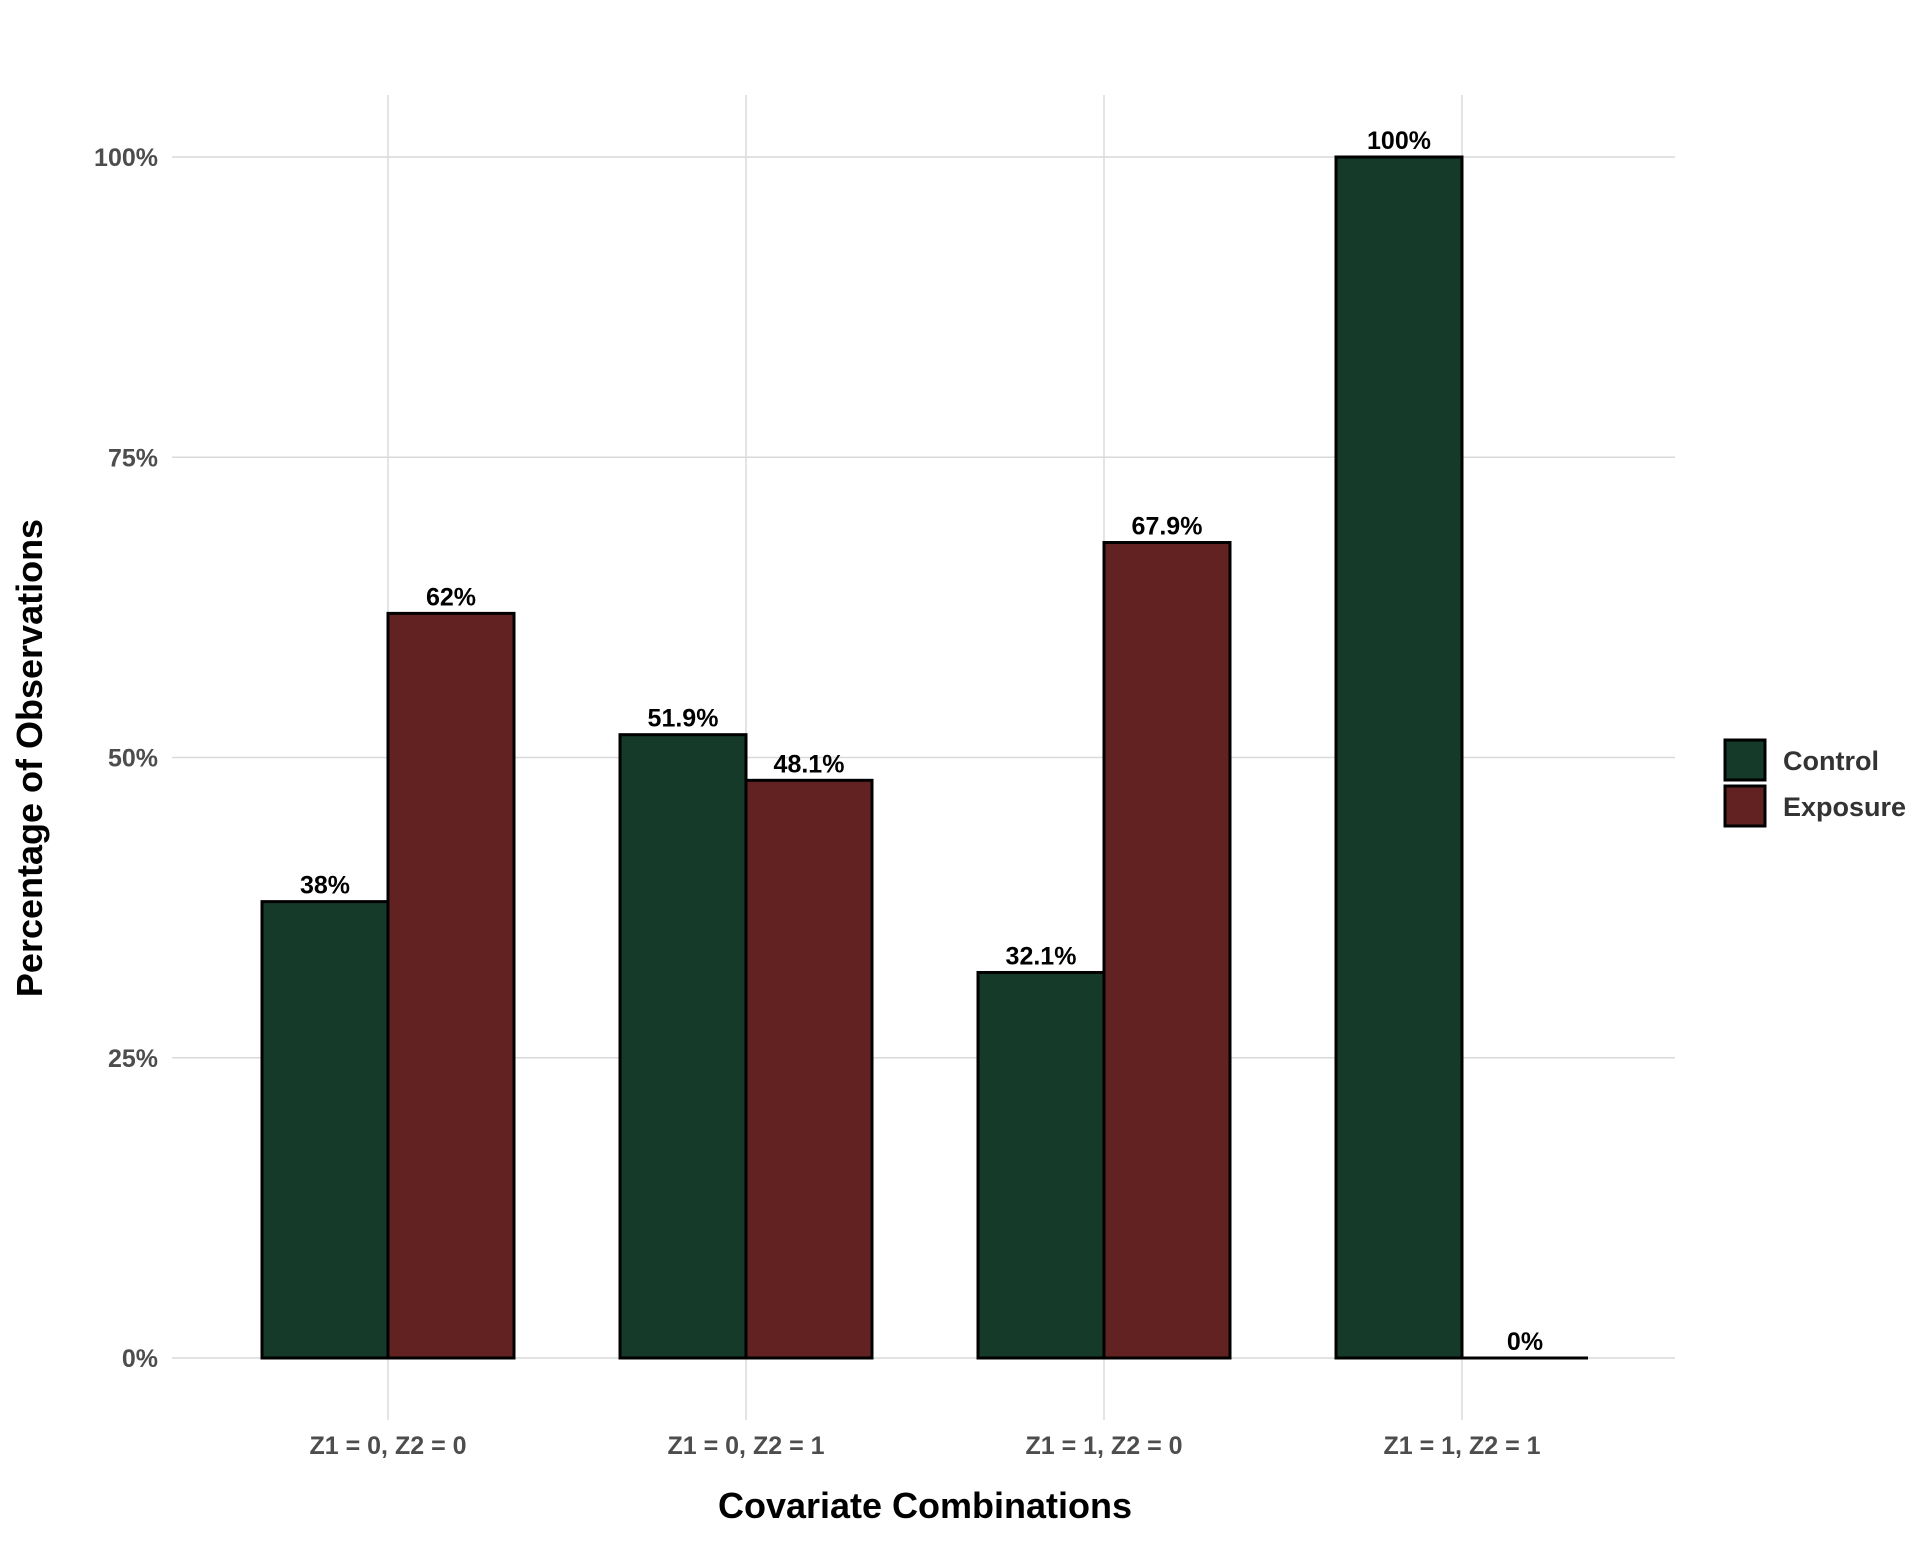 The image size is (1920, 1541). I want to click on x-tick-label: Z1 = 1, Z2 = 1, so click(1461, 1446).